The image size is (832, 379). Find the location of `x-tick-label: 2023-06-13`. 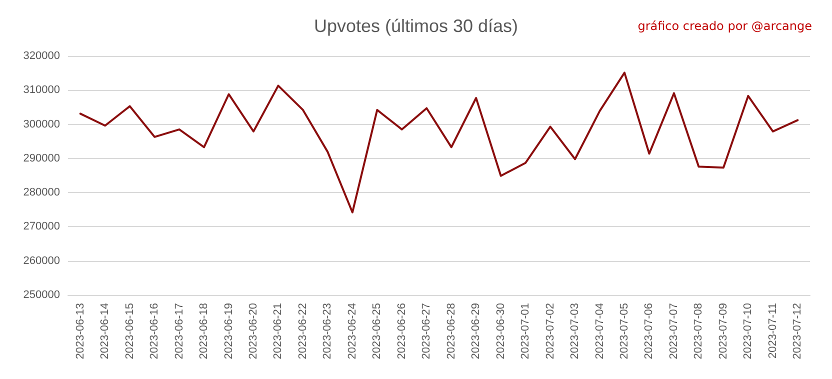

x-tick-label: 2023-06-13 is located at coordinates (80, 331).